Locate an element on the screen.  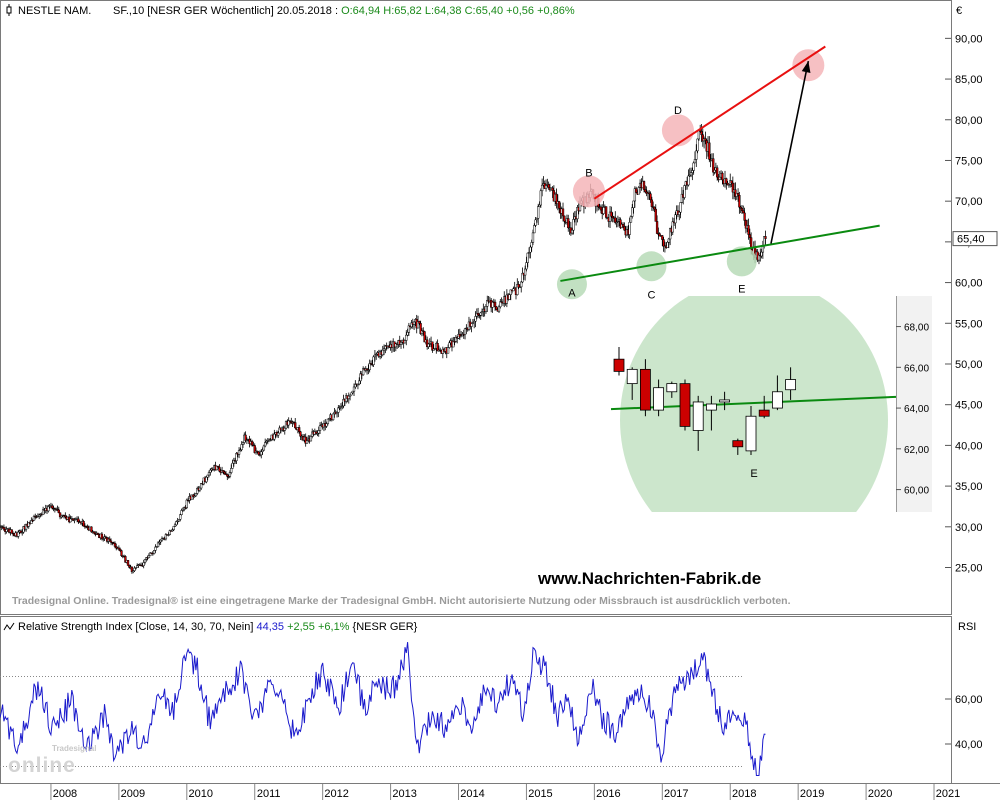
inset-tick-label: 60,00 is located at coordinates (916, 491).